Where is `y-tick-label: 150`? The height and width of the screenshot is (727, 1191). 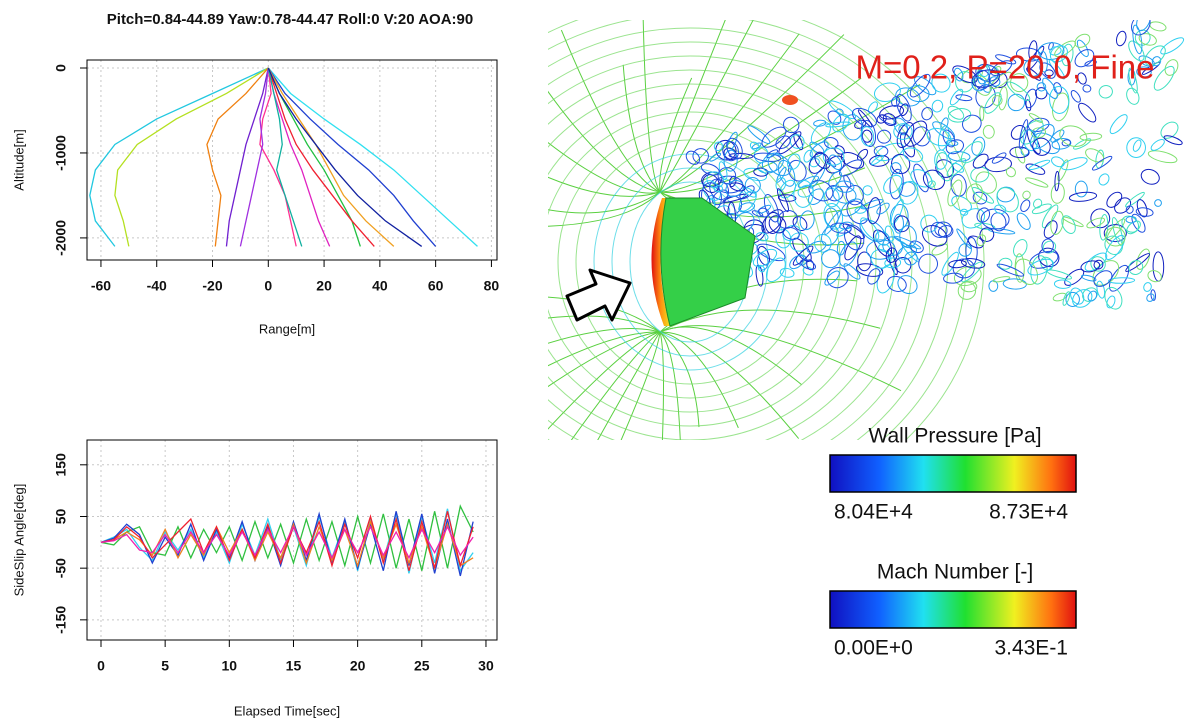
y-tick-label: 150 is located at coordinates (61, 465).